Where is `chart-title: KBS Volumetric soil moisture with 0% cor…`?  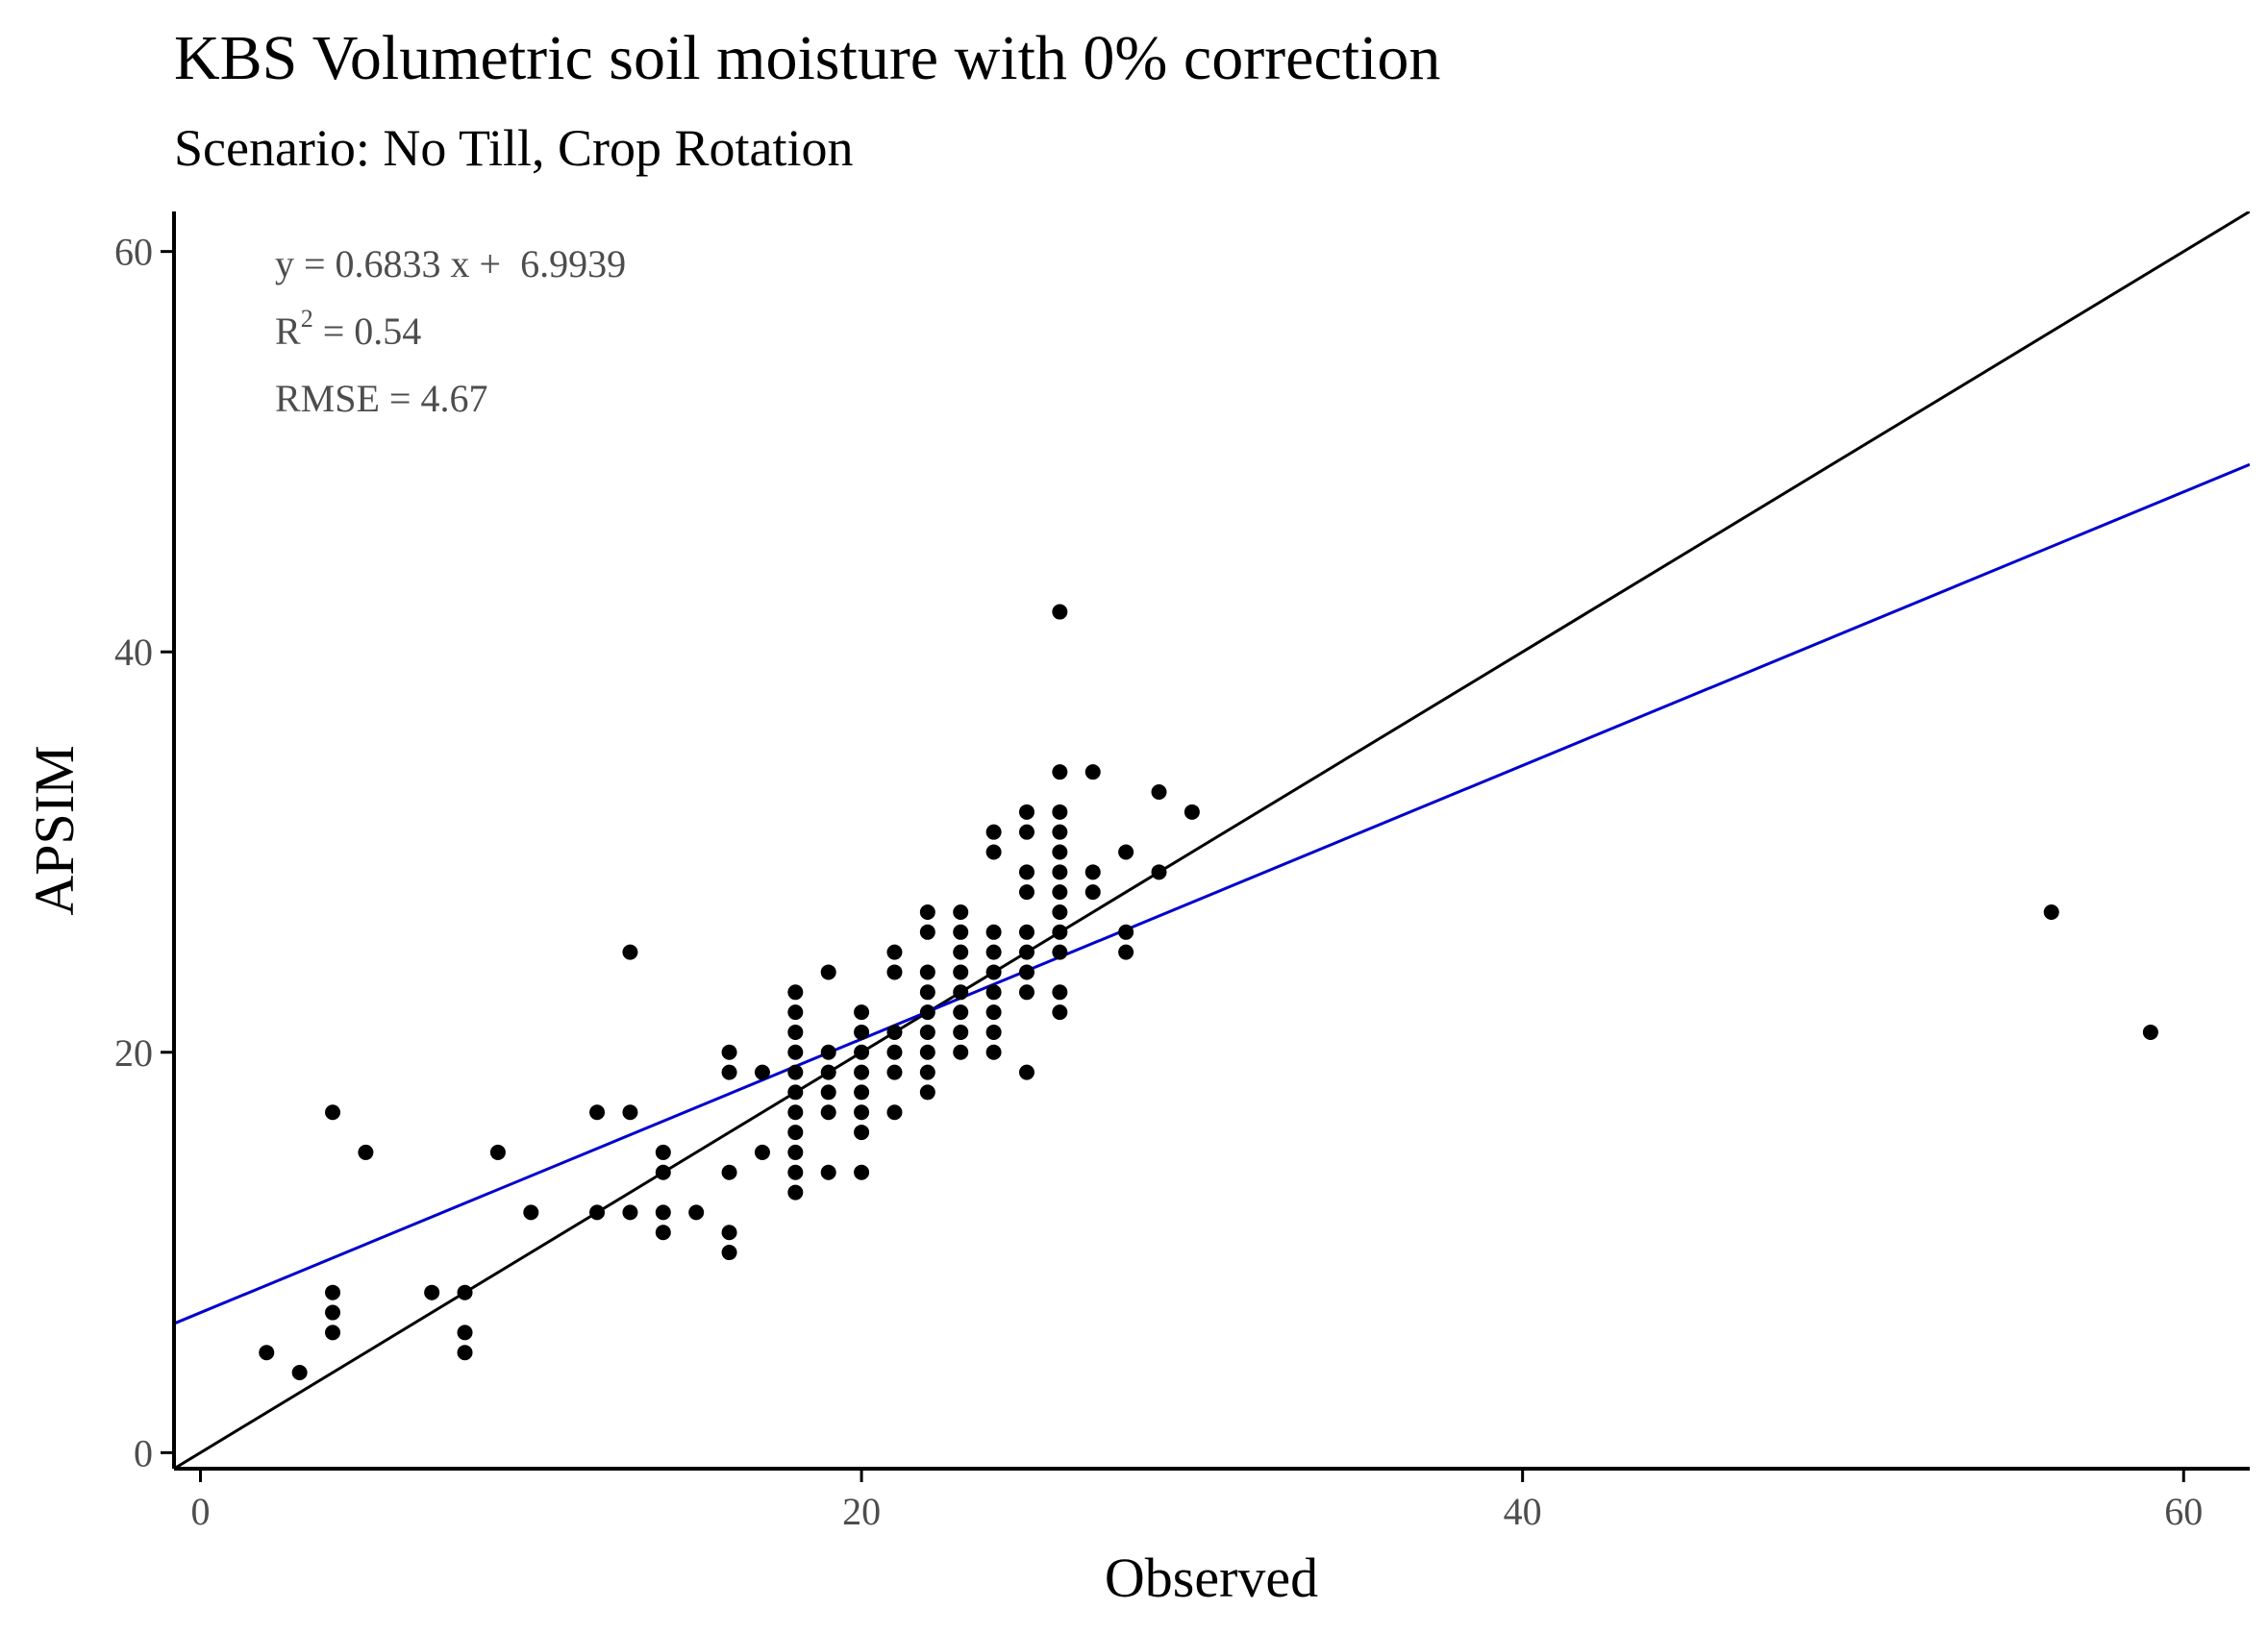 chart-title: KBS Volumetric soil moisture with 0% cor… is located at coordinates (807, 58).